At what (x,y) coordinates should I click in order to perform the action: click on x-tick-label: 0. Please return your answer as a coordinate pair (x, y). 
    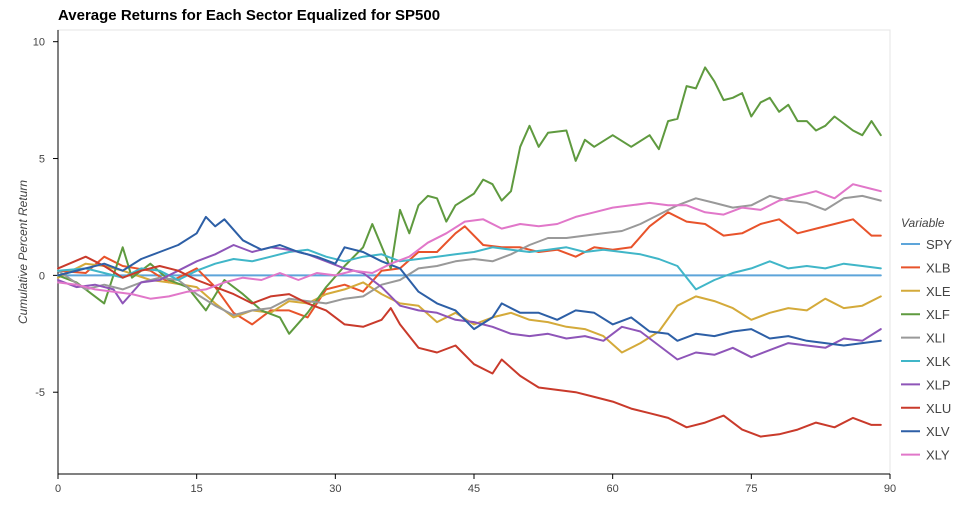
    Looking at the image, I should click on (58, 489).